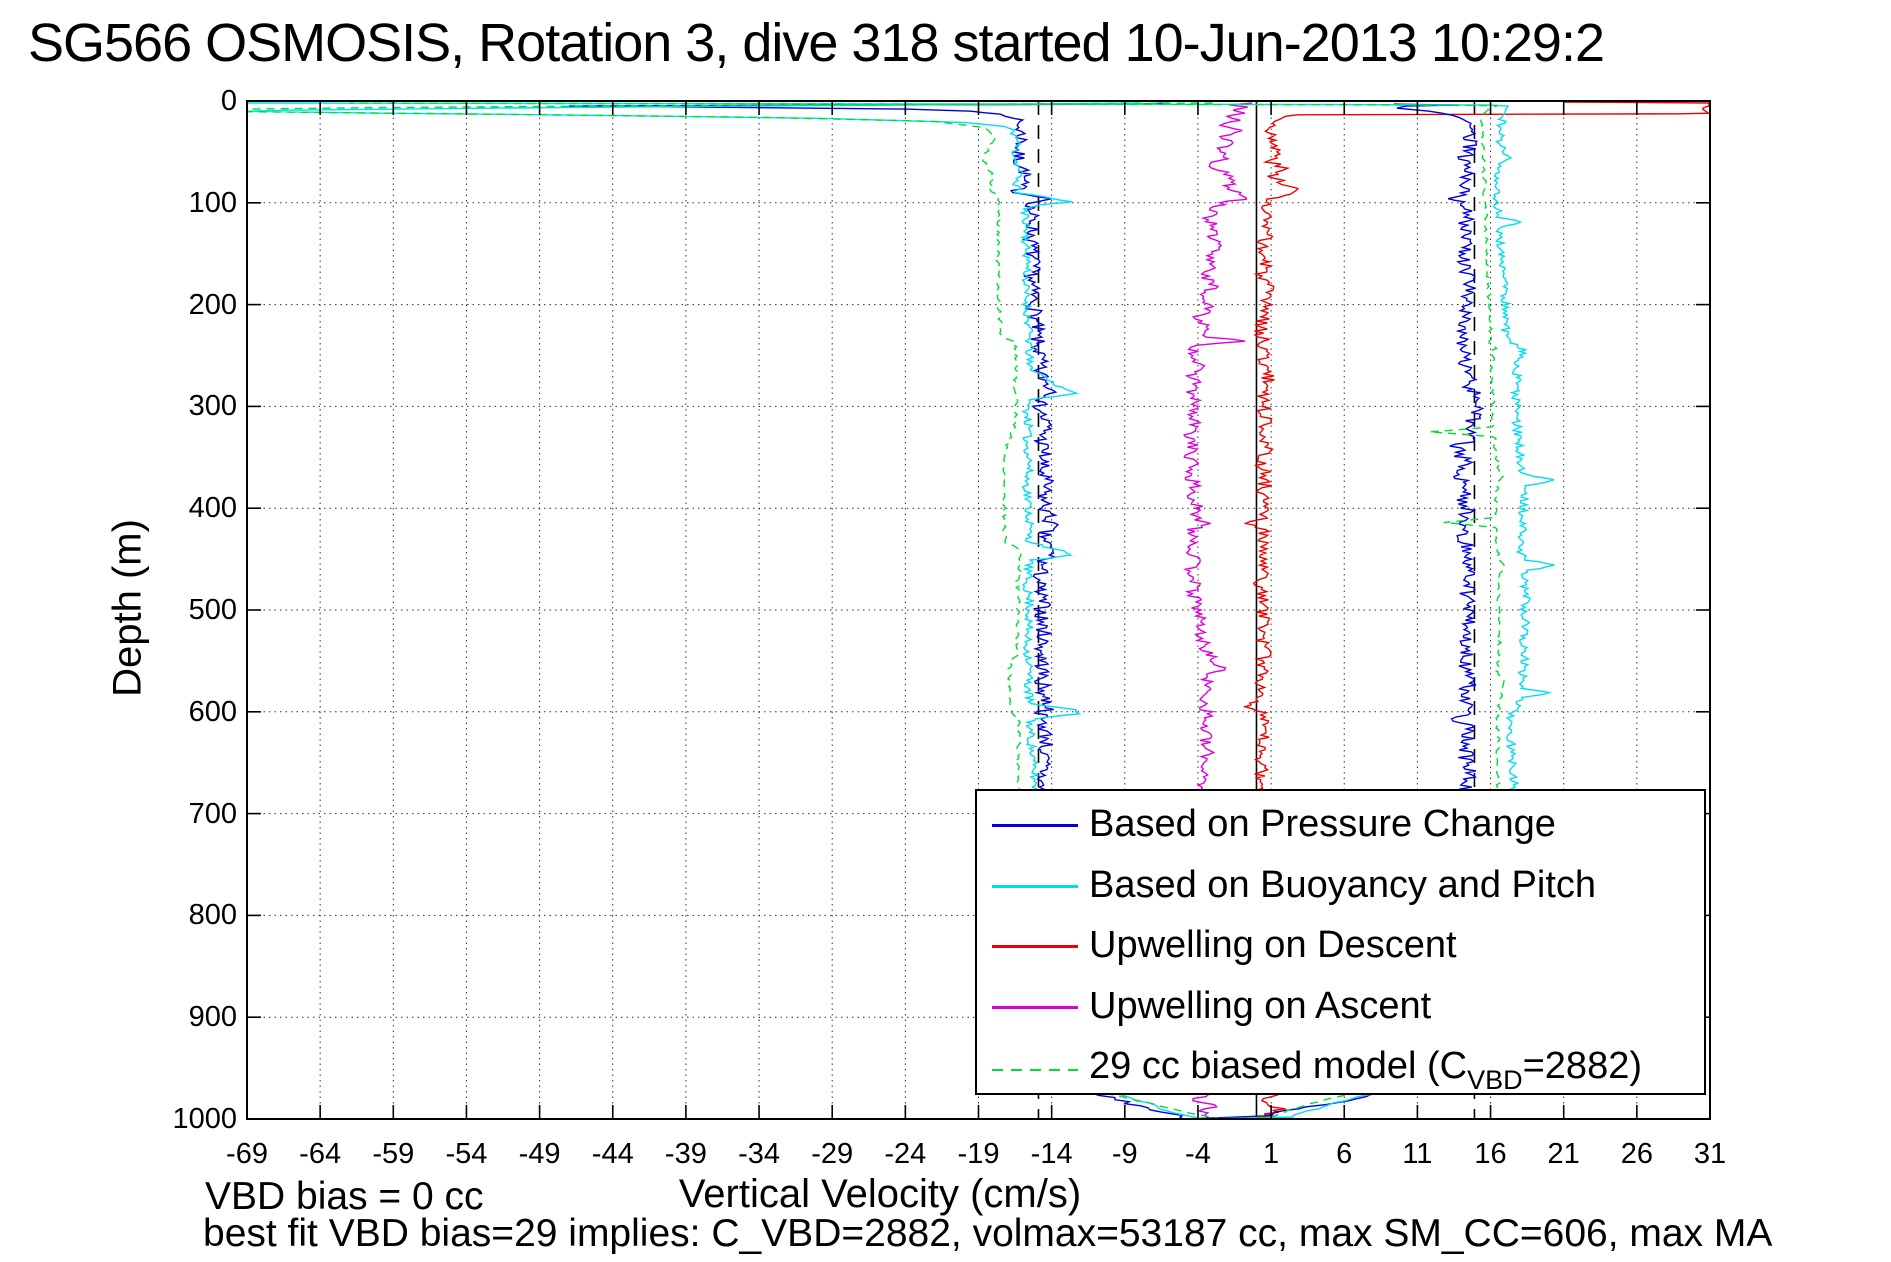  I want to click on x-tick-label: 21, so click(1563, 1154).